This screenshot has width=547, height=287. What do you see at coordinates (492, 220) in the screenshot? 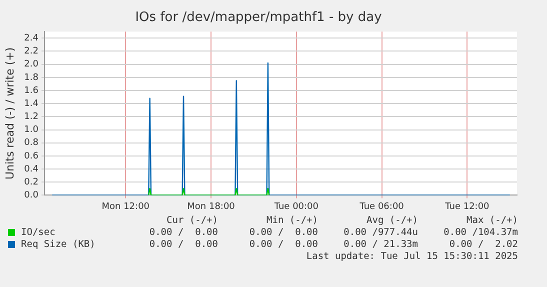
I see `text: Max (-/+)` at bounding box center [492, 220].